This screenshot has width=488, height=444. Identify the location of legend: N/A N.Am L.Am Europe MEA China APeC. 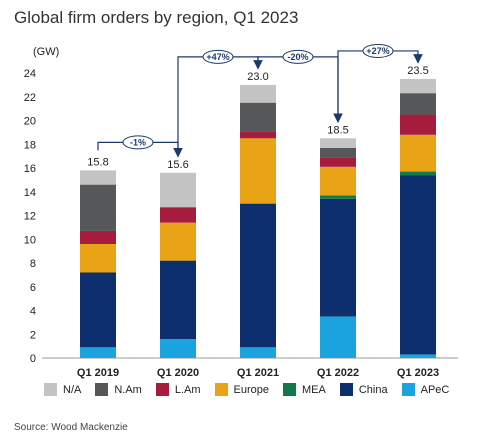
(253, 389).